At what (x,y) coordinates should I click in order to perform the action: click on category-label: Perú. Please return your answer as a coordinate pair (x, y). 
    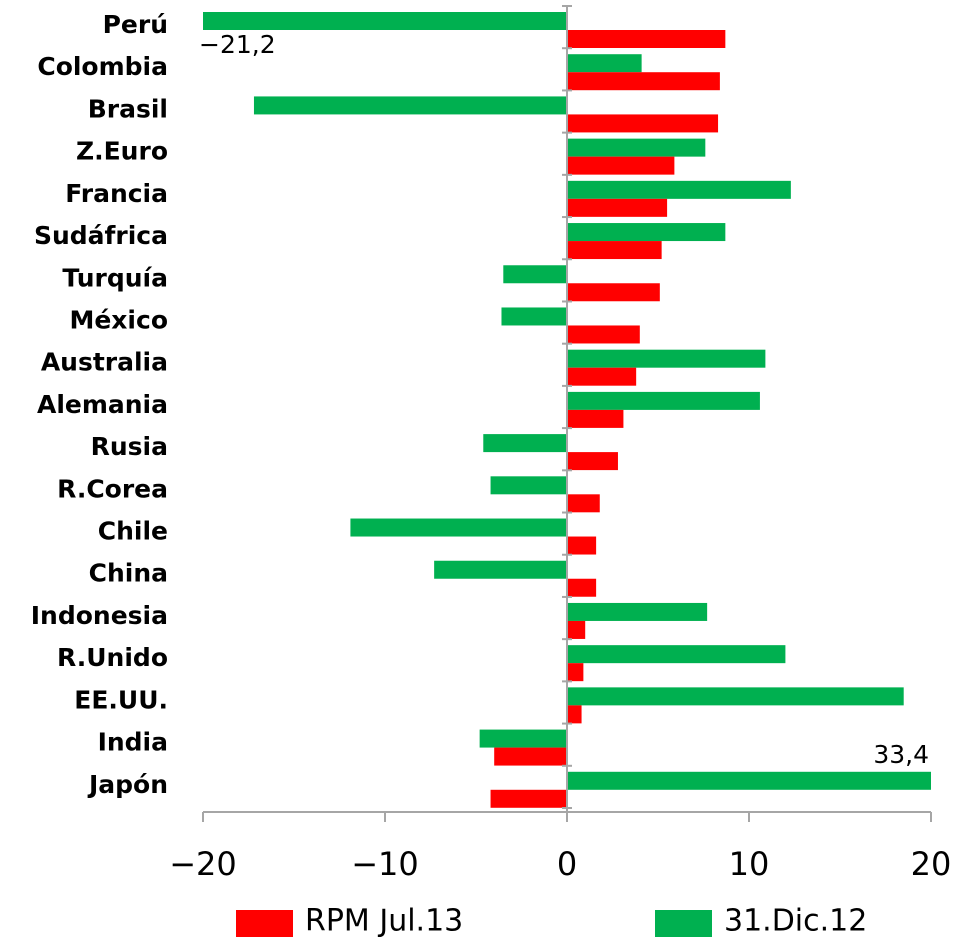
    Looking at the image, I should click on (135, 24).